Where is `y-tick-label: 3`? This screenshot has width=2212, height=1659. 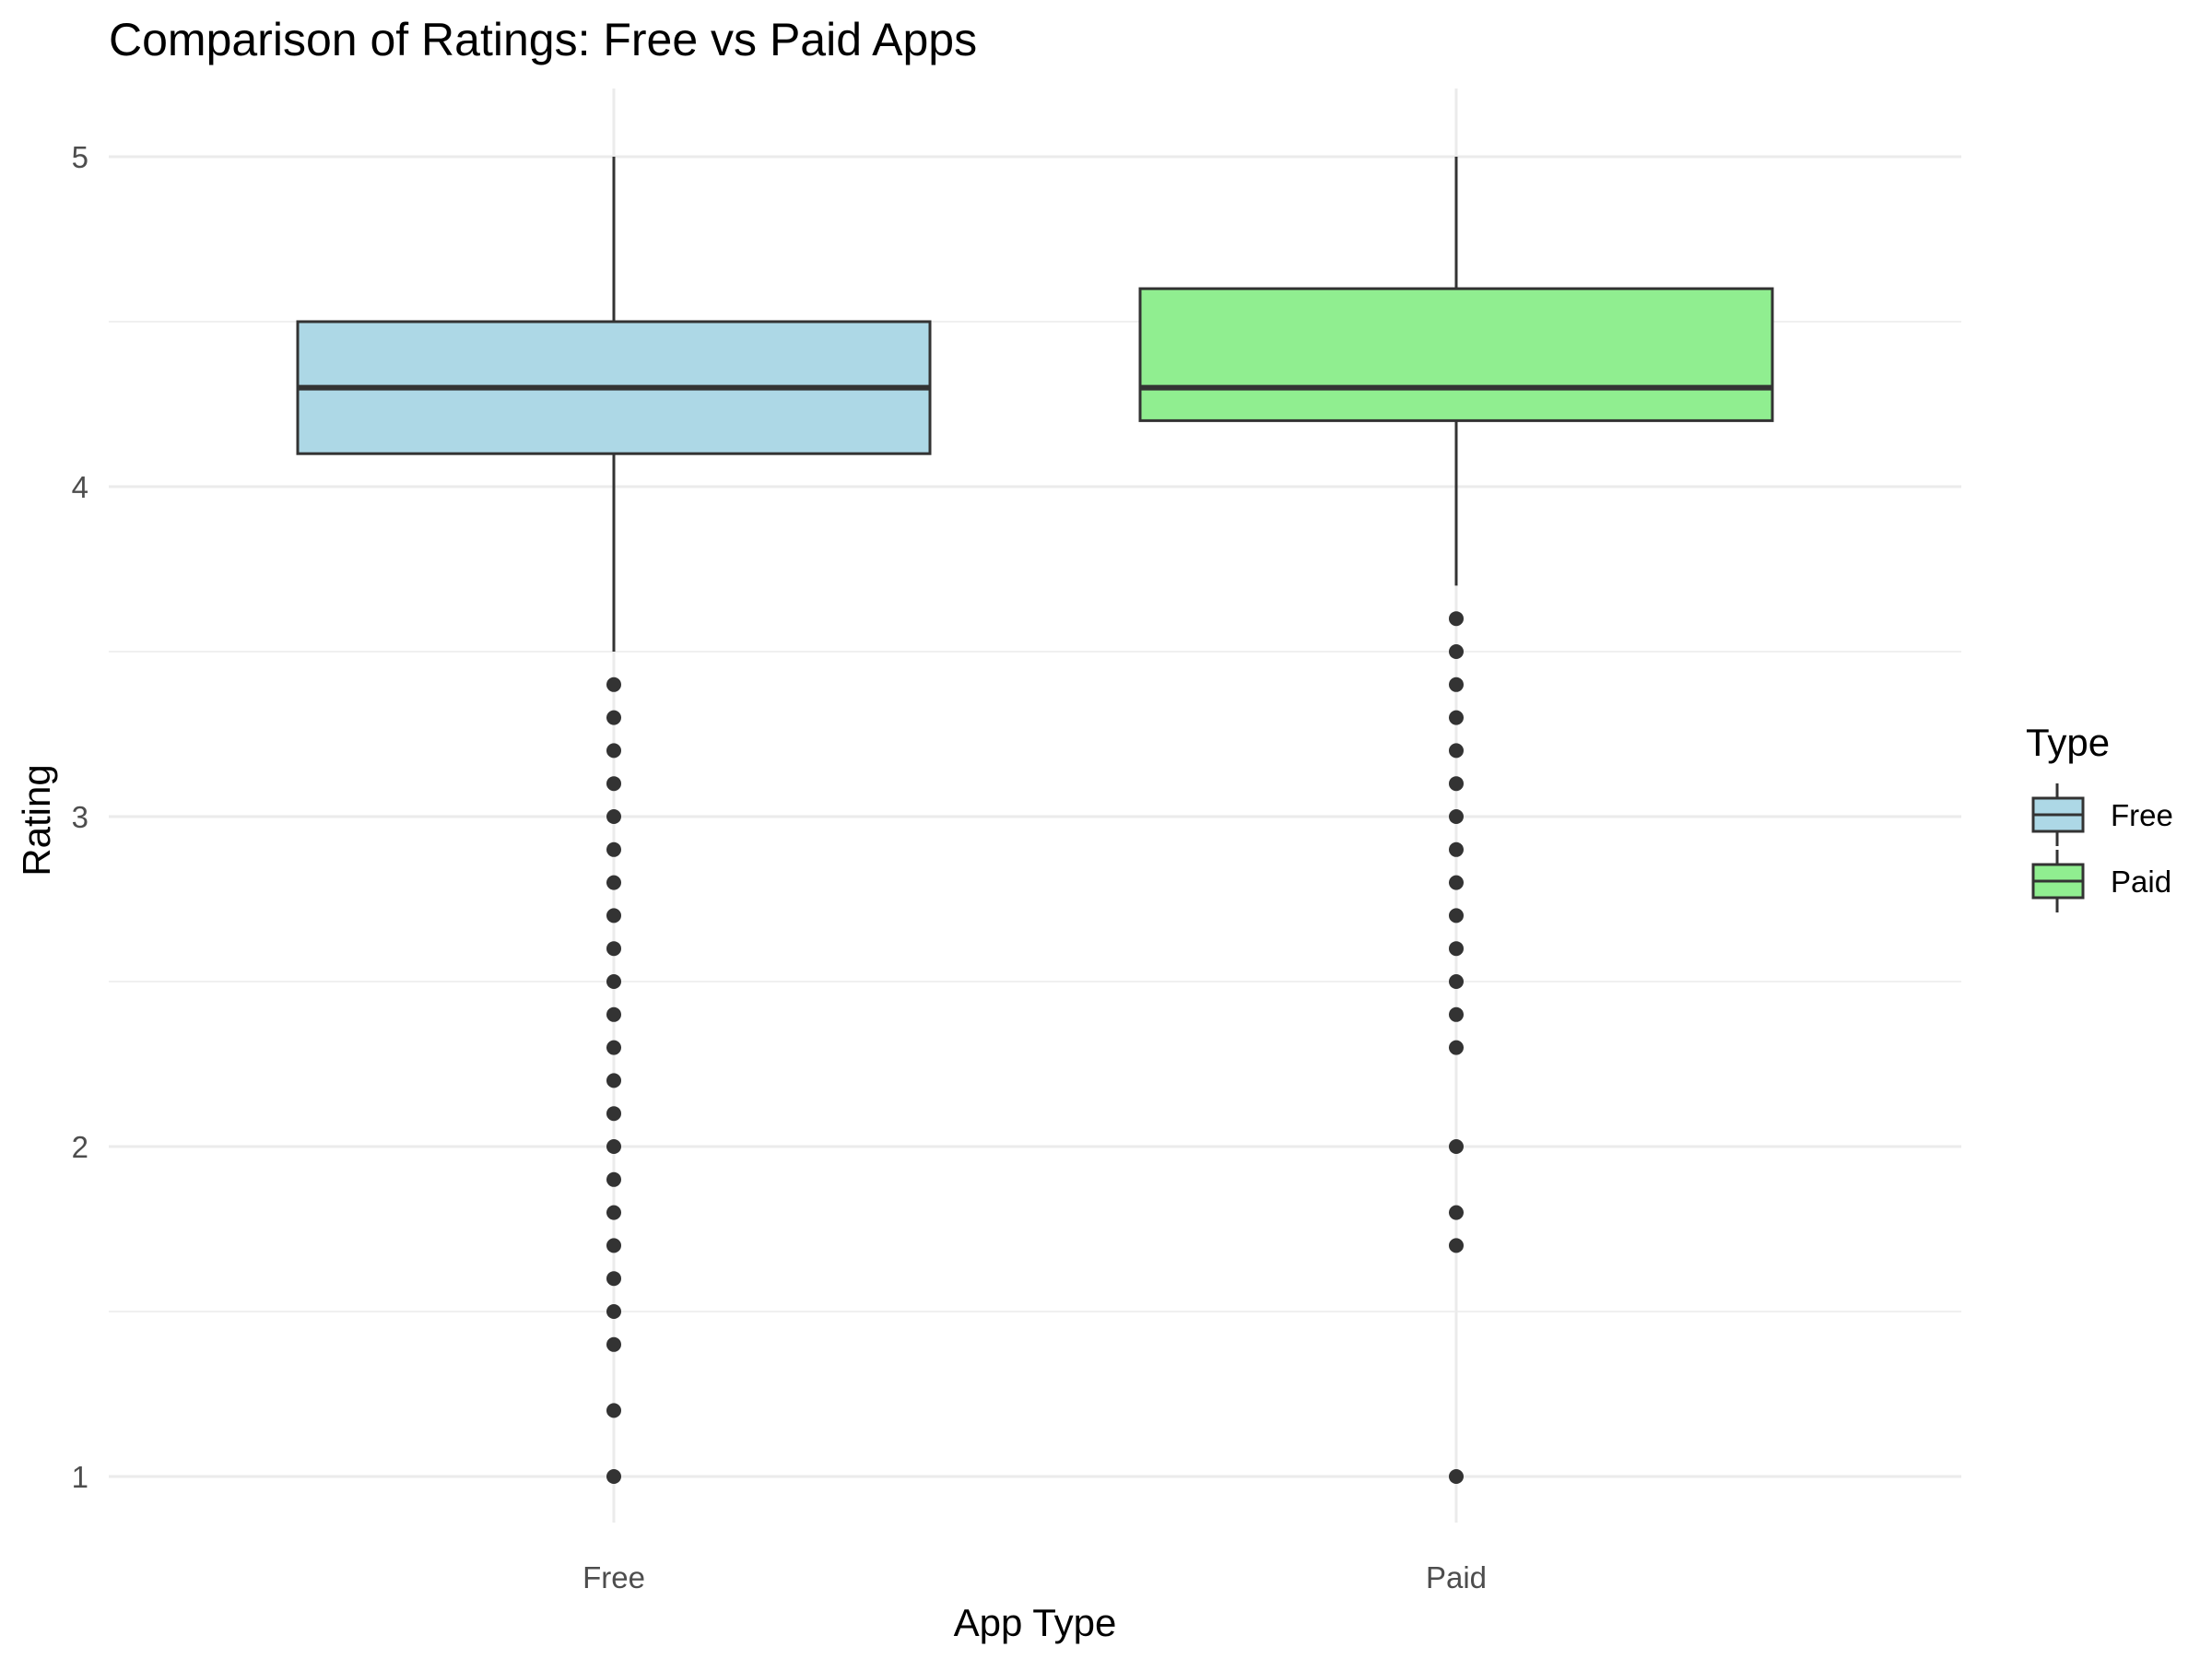
y-tick-label: 3 is located at coordinates (80, 817).